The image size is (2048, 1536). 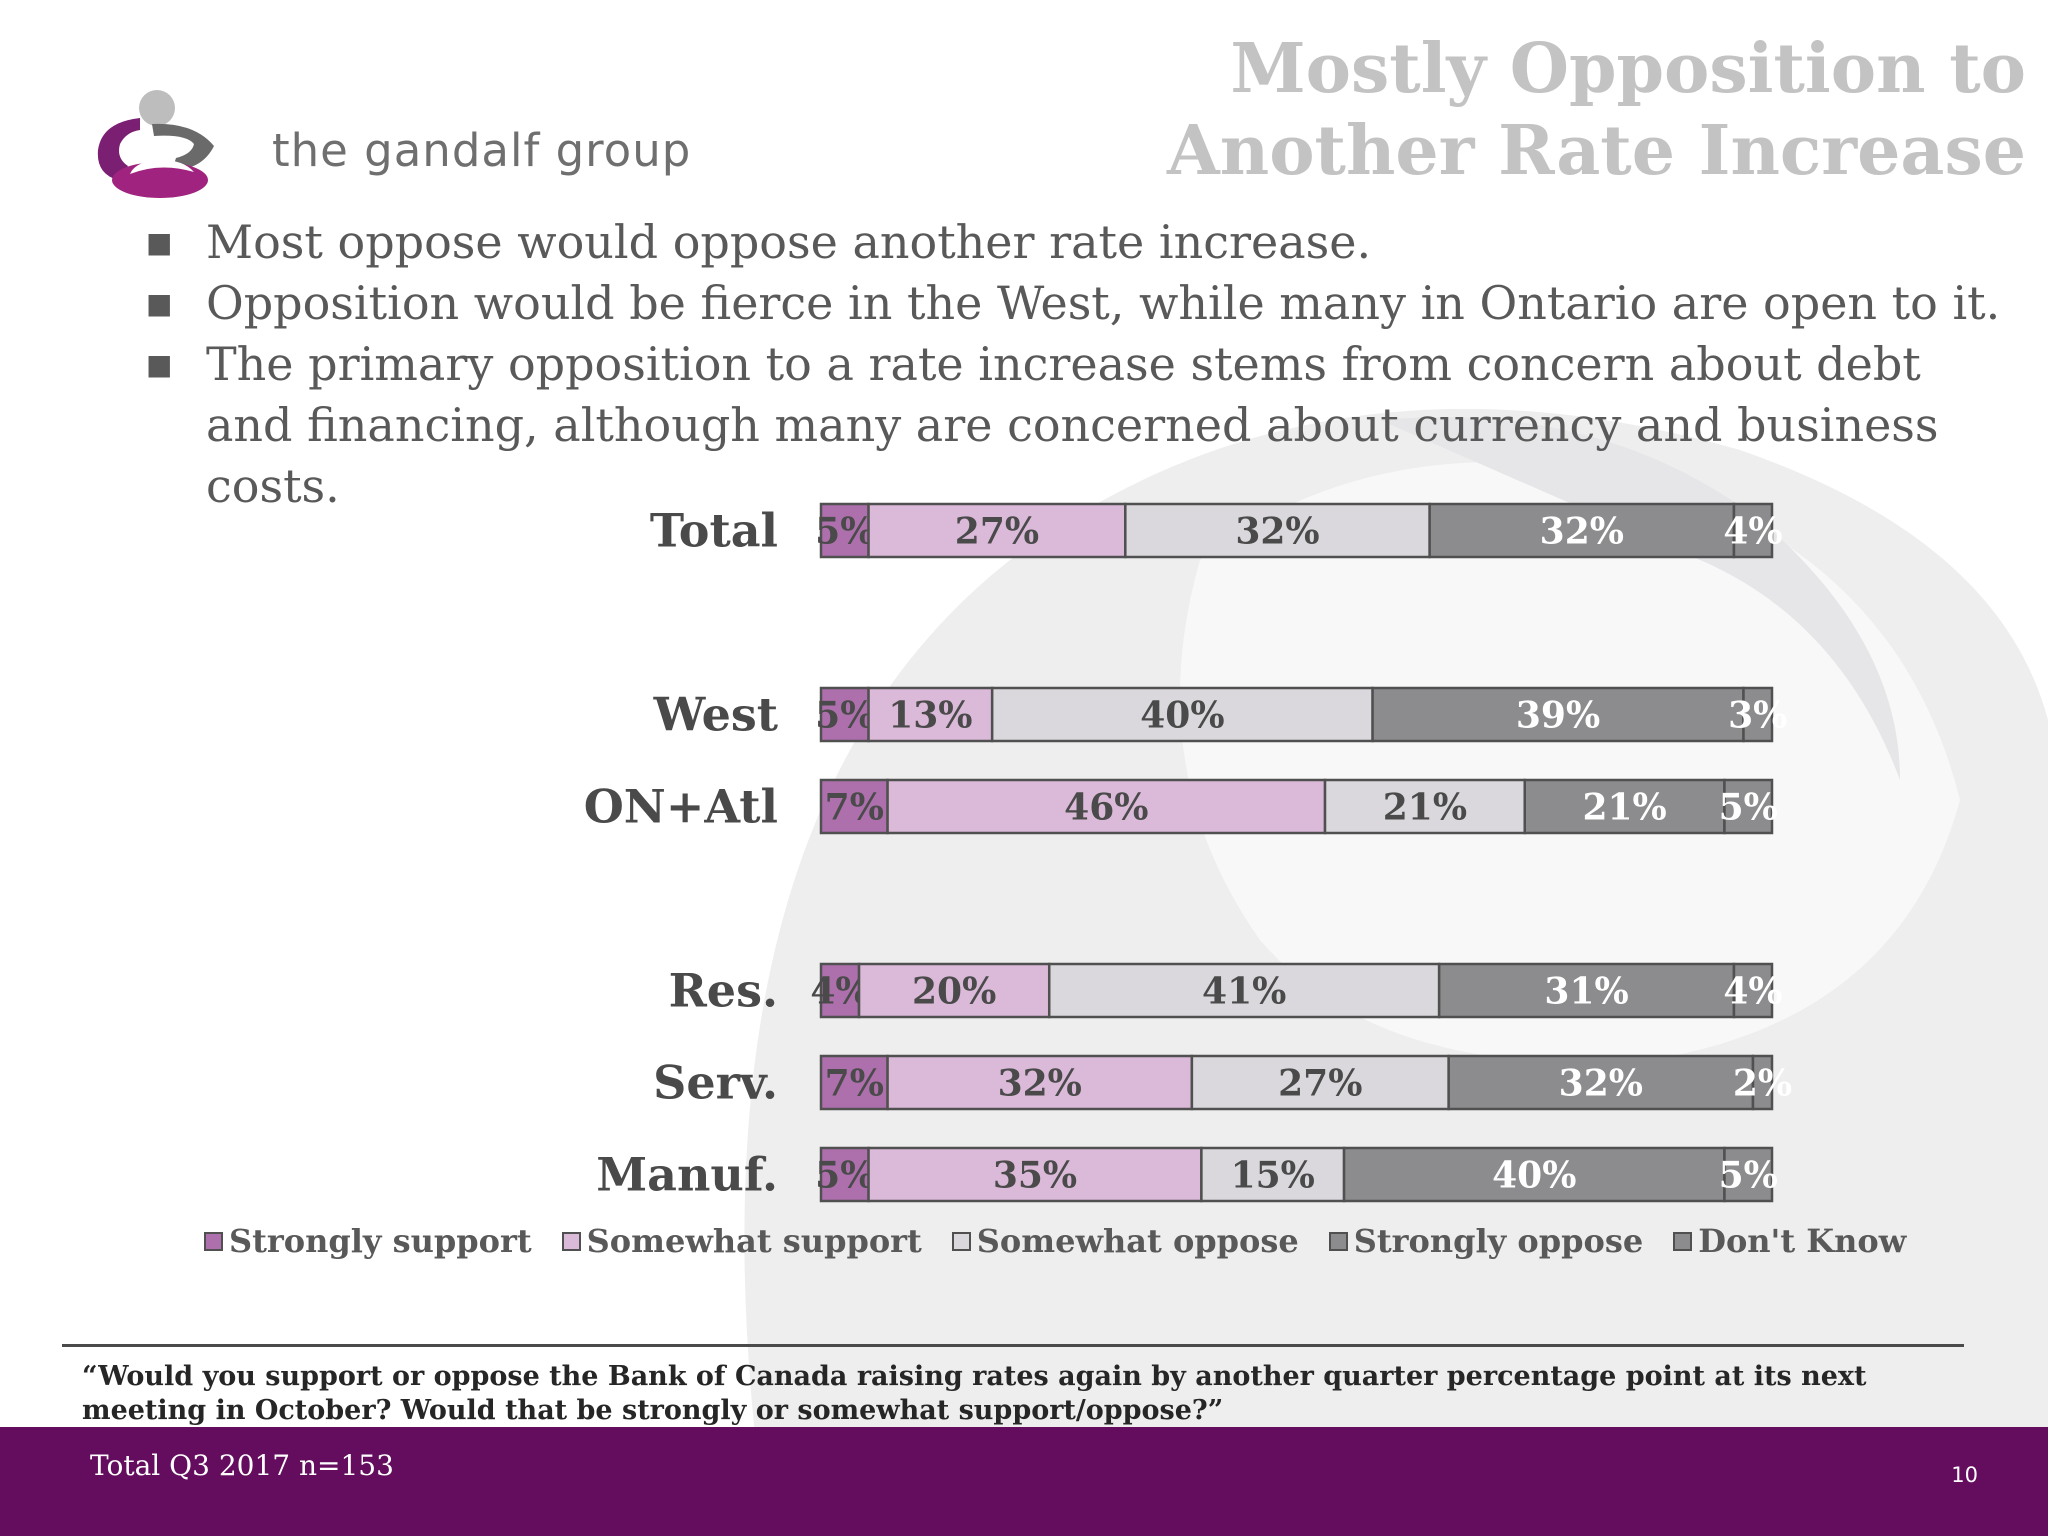 I want to click on data-label: 2%, so click(x=1762, y=1084).